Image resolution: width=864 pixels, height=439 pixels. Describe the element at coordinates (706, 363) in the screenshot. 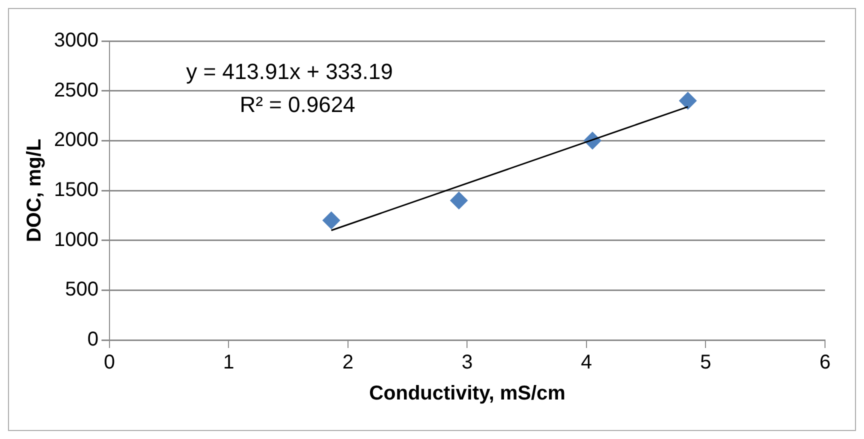

I see `x-tick-label: 5` at that location.